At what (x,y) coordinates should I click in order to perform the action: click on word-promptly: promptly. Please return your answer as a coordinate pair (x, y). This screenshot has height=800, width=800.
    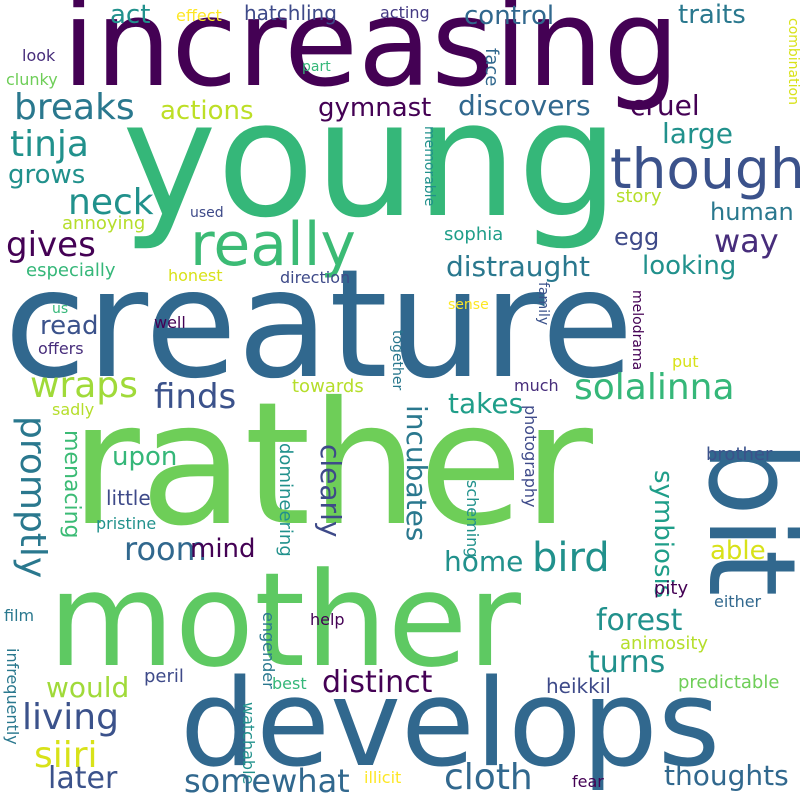
    Looking at the image, I should click on (32, 497).